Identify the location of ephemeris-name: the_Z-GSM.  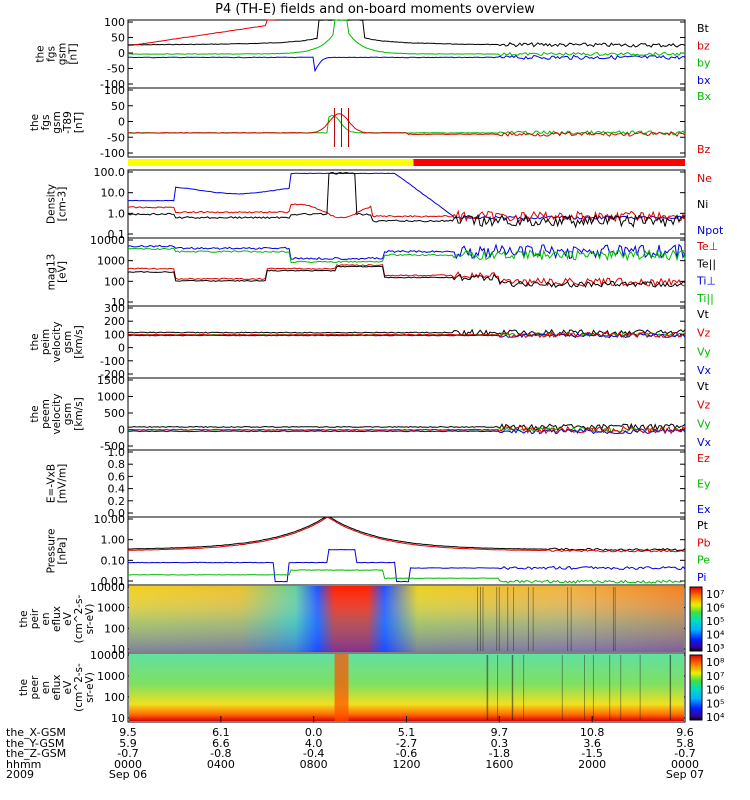
(36, 753).